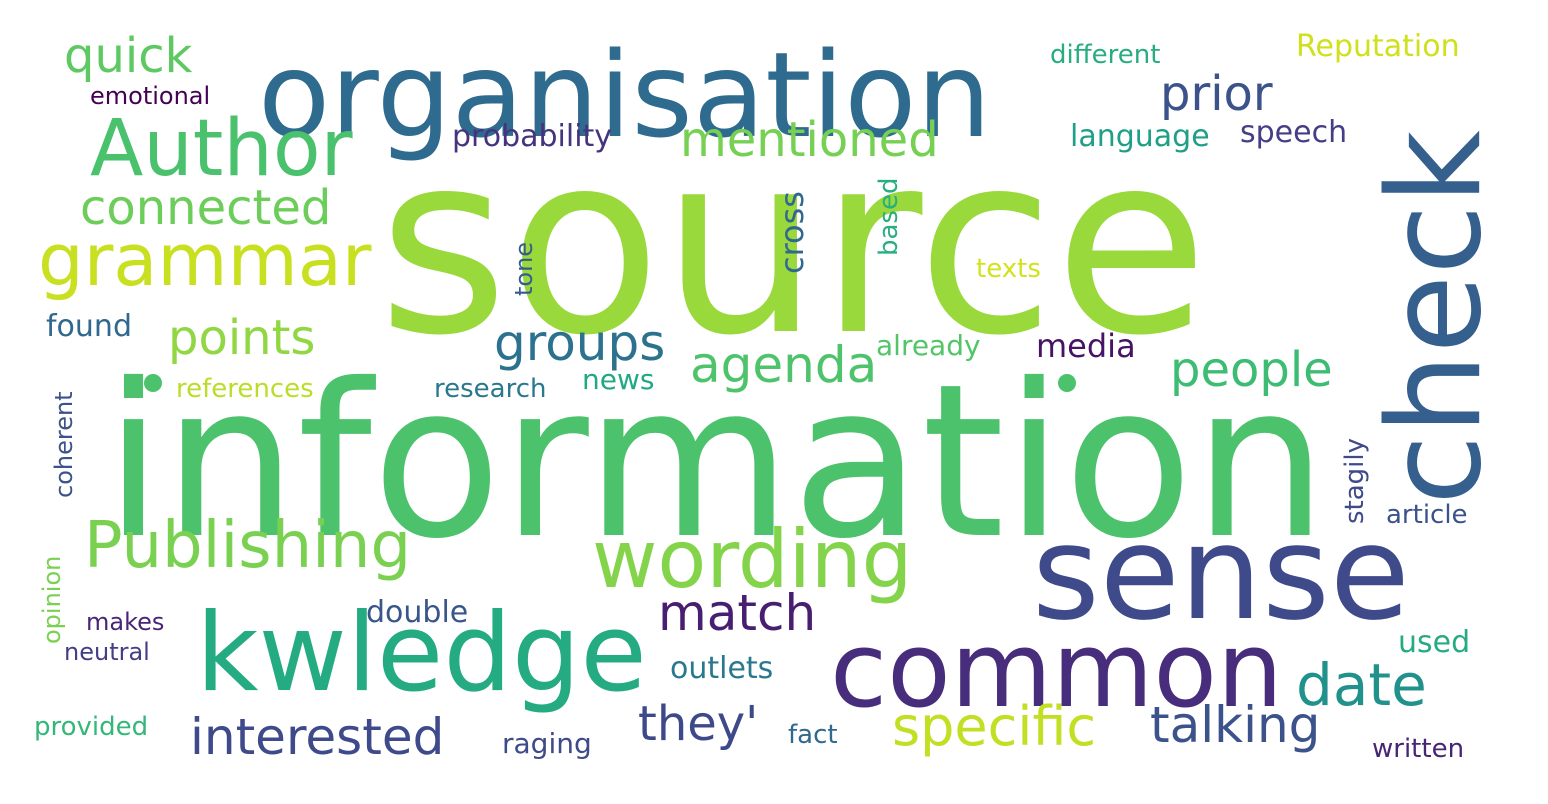  What do you see at coordinates (698, 724) in the screenshot?
I see `word-they: they'` at bounding box center [698, 724].